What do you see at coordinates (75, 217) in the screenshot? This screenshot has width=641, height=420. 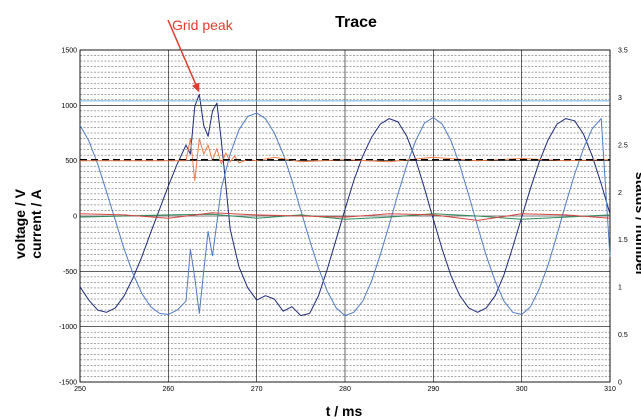 I see `y-tick-label: 0` at bounding box center [75, 217].